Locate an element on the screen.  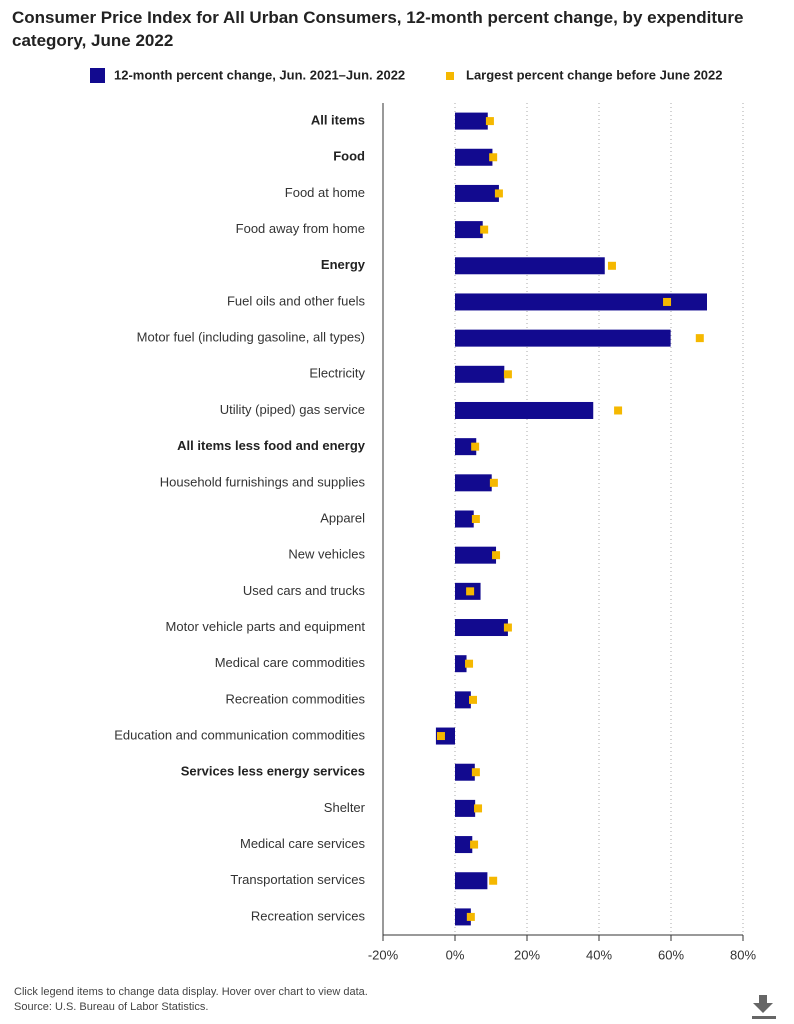
y-tick-label: Food is located at coordinates (349, 156).